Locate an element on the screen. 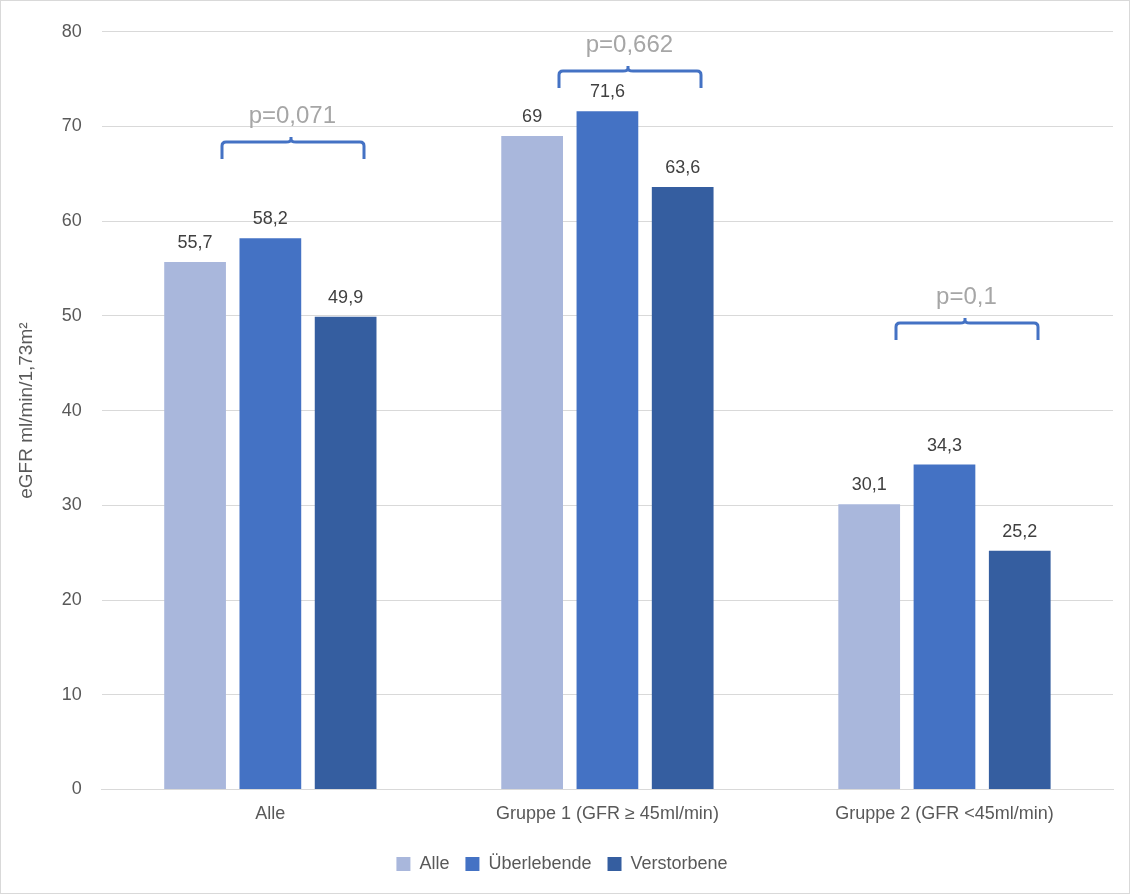 The height and width of the screenshot is (894, 1130). y-tick-label: 20 is located at coordinates (71, 598).